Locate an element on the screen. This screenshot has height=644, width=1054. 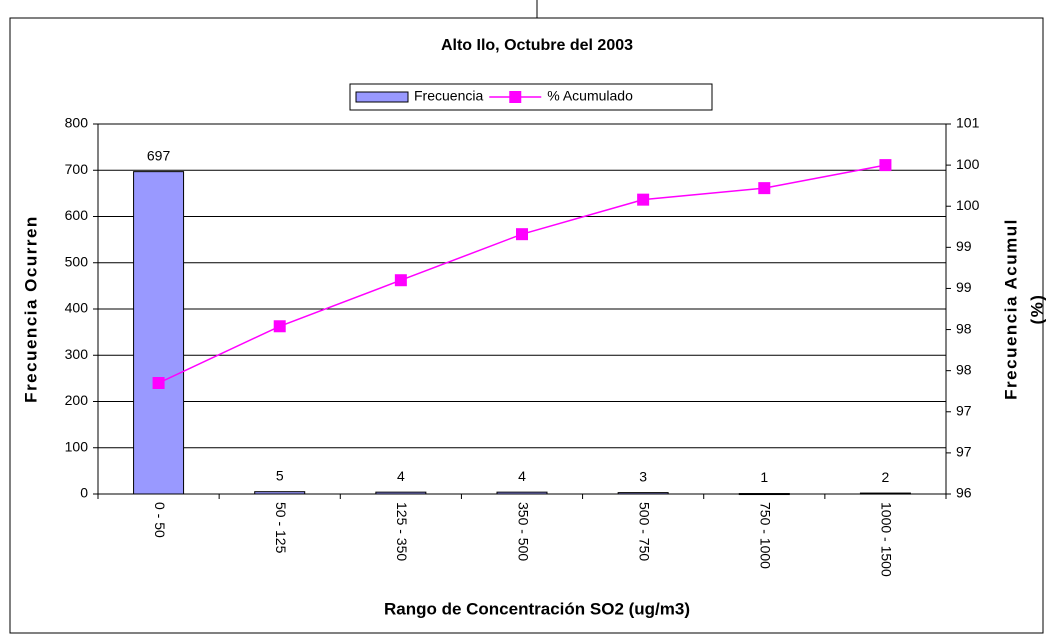
y-tick-label: 700 is located at coordinates (77, 169).